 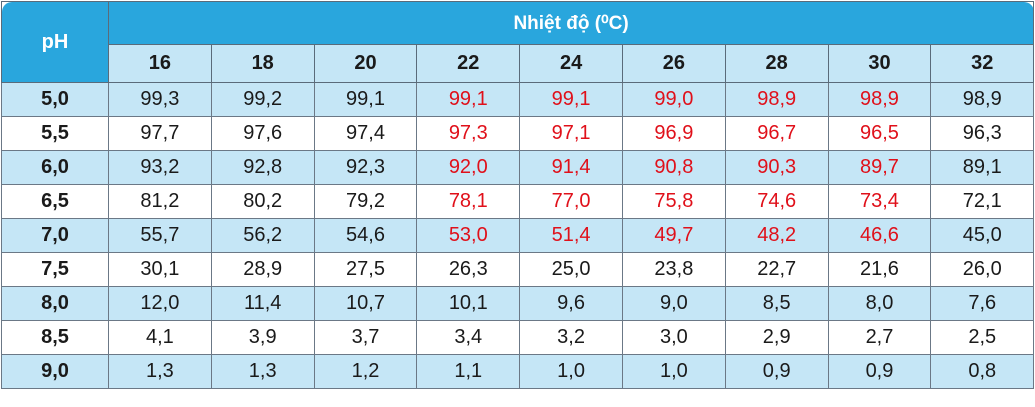 What do you see at coordinates (879, 133) in the screenshot?
I see `table-cell: 96,5` at bounding box center [879, 133].